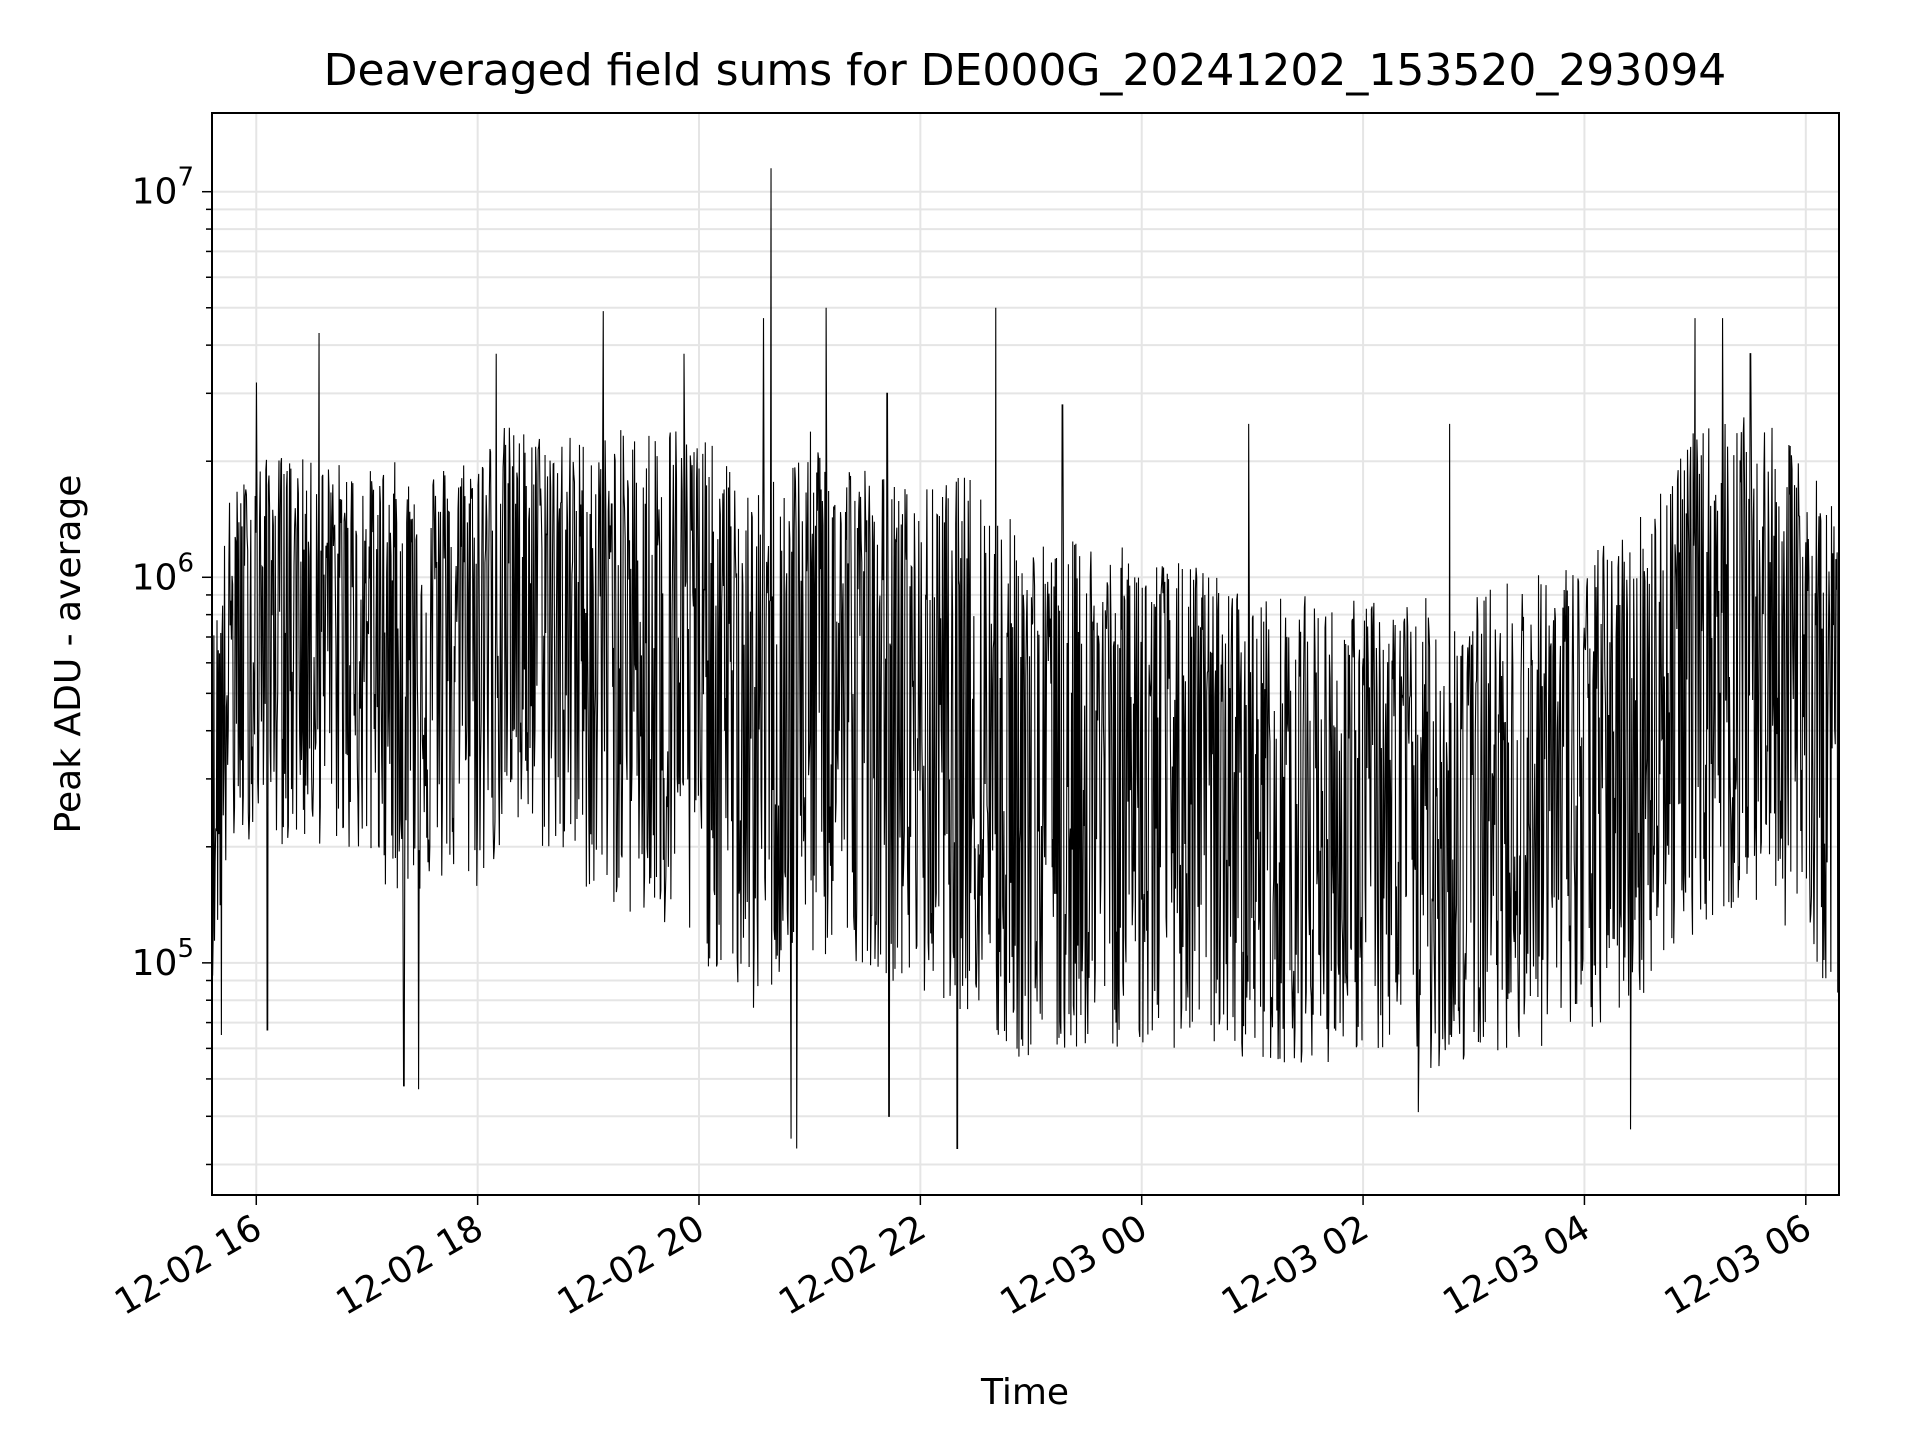 The image size is (1920, 1440). Describe the element at coordinates (409, 1265) in the screenshot. I see `x-tick-label: 12-02 18` at that location.